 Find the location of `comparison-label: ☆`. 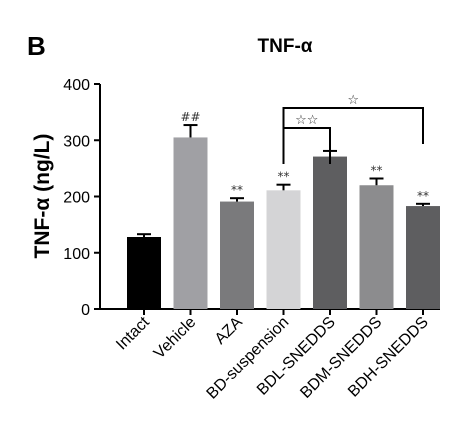

comparison-label: ☆ is located at coordinates (353, 100).